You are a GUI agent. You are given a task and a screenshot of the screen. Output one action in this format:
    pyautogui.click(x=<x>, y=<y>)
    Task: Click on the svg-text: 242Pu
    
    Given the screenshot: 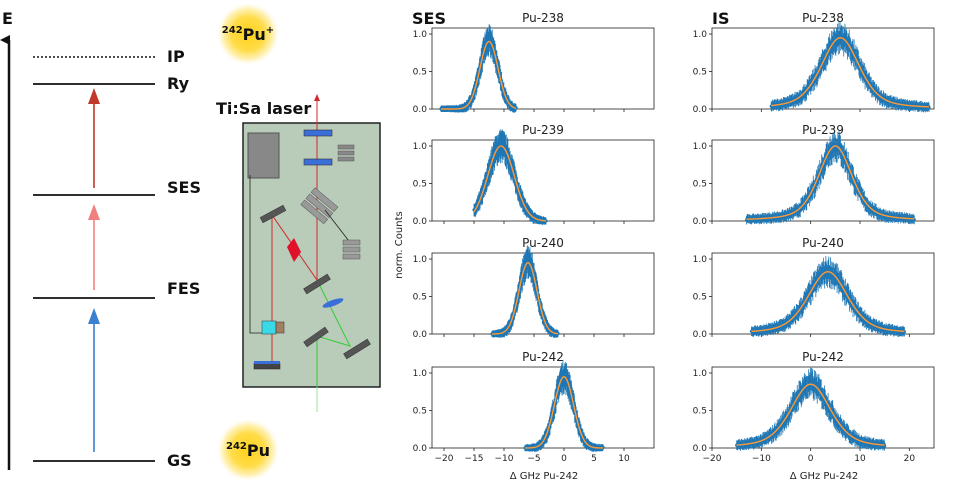 What is the action you would take?
    pyautogui.click(x=248, y=450)
    